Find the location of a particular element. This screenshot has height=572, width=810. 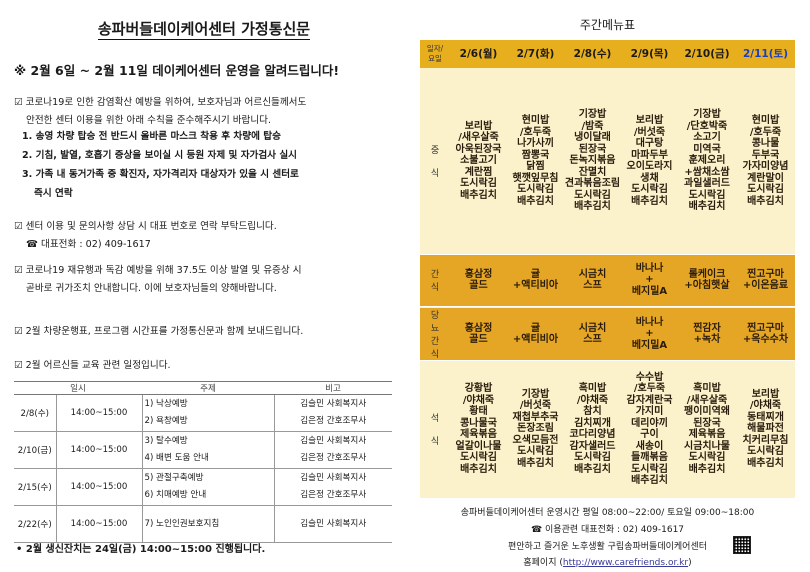

center-slogan: 편안하고 즐거운 노후생활 구립송파버들데이케어센터 is located at coordinates (607, 547).